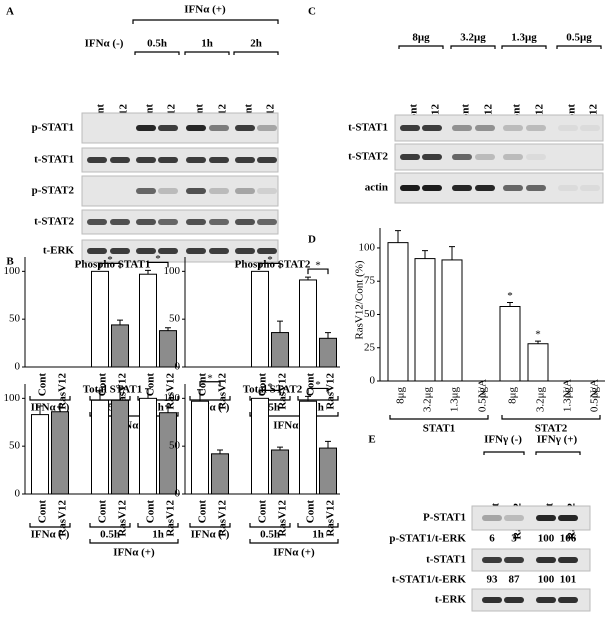  What do you see at coordinates (514, 539) in the screenshot?
I see `ratio-value: 3` at bounding box center [514, 539].